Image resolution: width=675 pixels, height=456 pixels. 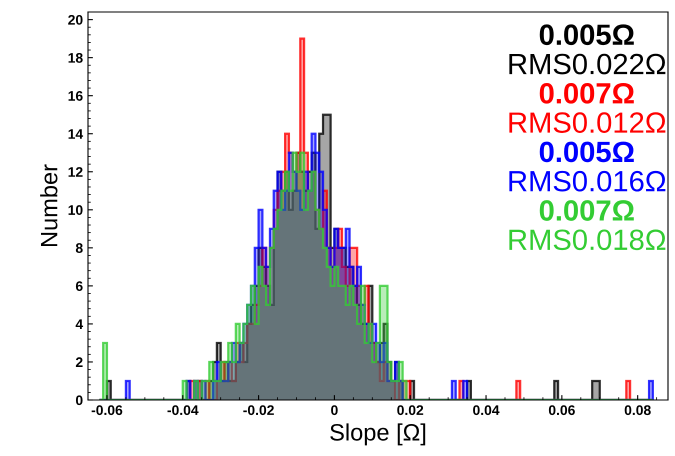 I want to click on y-tick-label: 4, so click(x=80, y=324).